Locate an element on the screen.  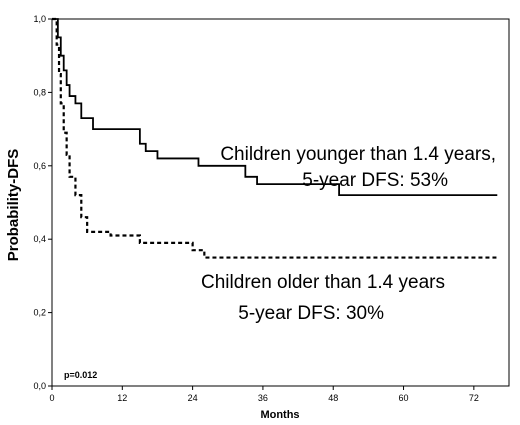
y-tick-label: 0,6 is located at coordinates (39, 166).